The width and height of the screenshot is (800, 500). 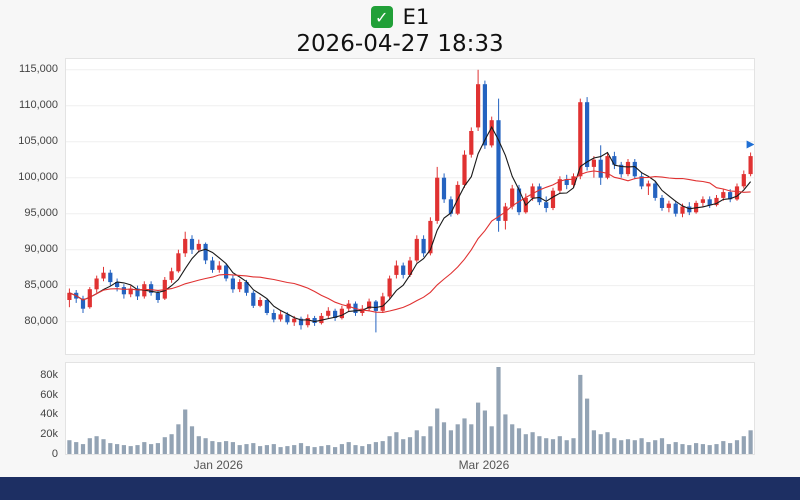 What do you see at coordinates (49, 394) in the screenshot?
I see `volume-axis-label: 60k` at bounding box center [49, 394].